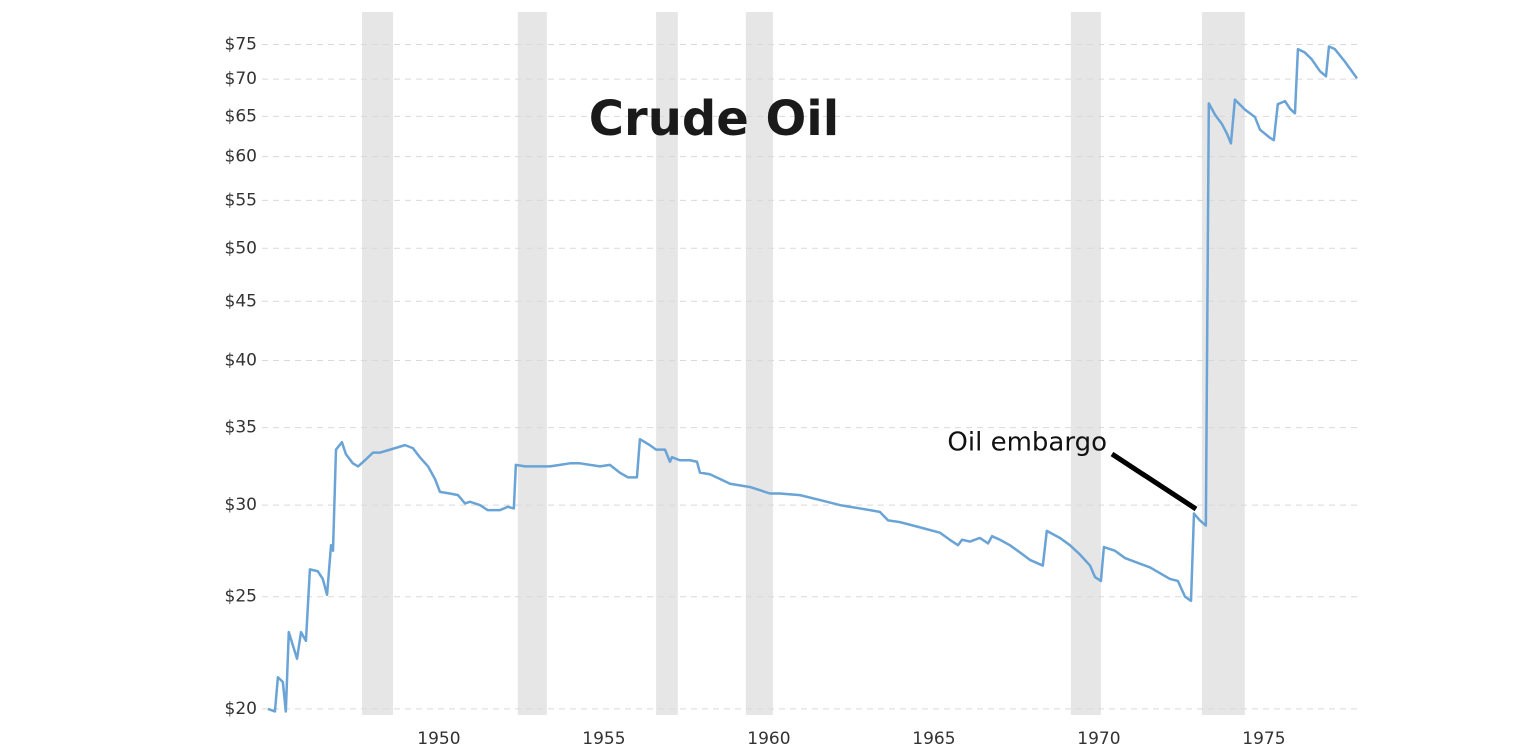 This screenshot has height=754, width=1518. I want to click on x-tick-label: 1965, so click(933, 739).